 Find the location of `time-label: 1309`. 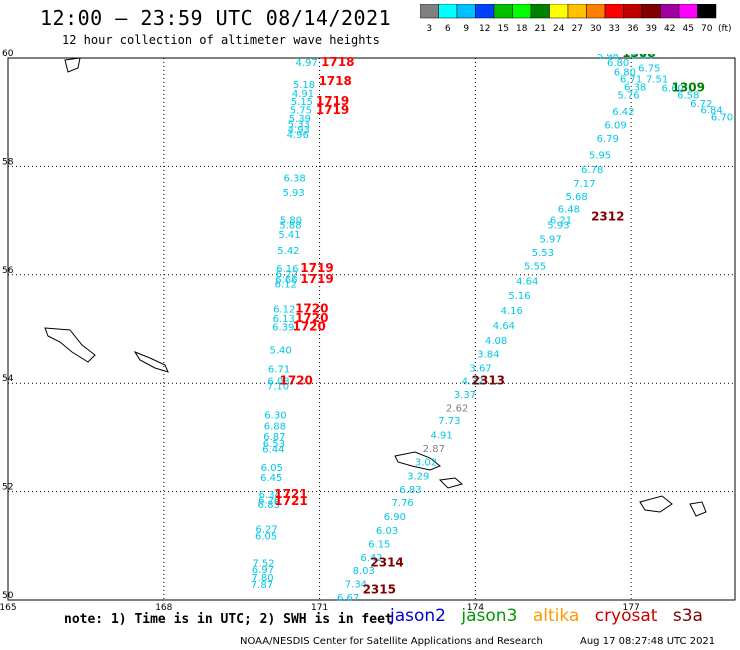

time-label: 1309 is located at coordinates (688, 88).